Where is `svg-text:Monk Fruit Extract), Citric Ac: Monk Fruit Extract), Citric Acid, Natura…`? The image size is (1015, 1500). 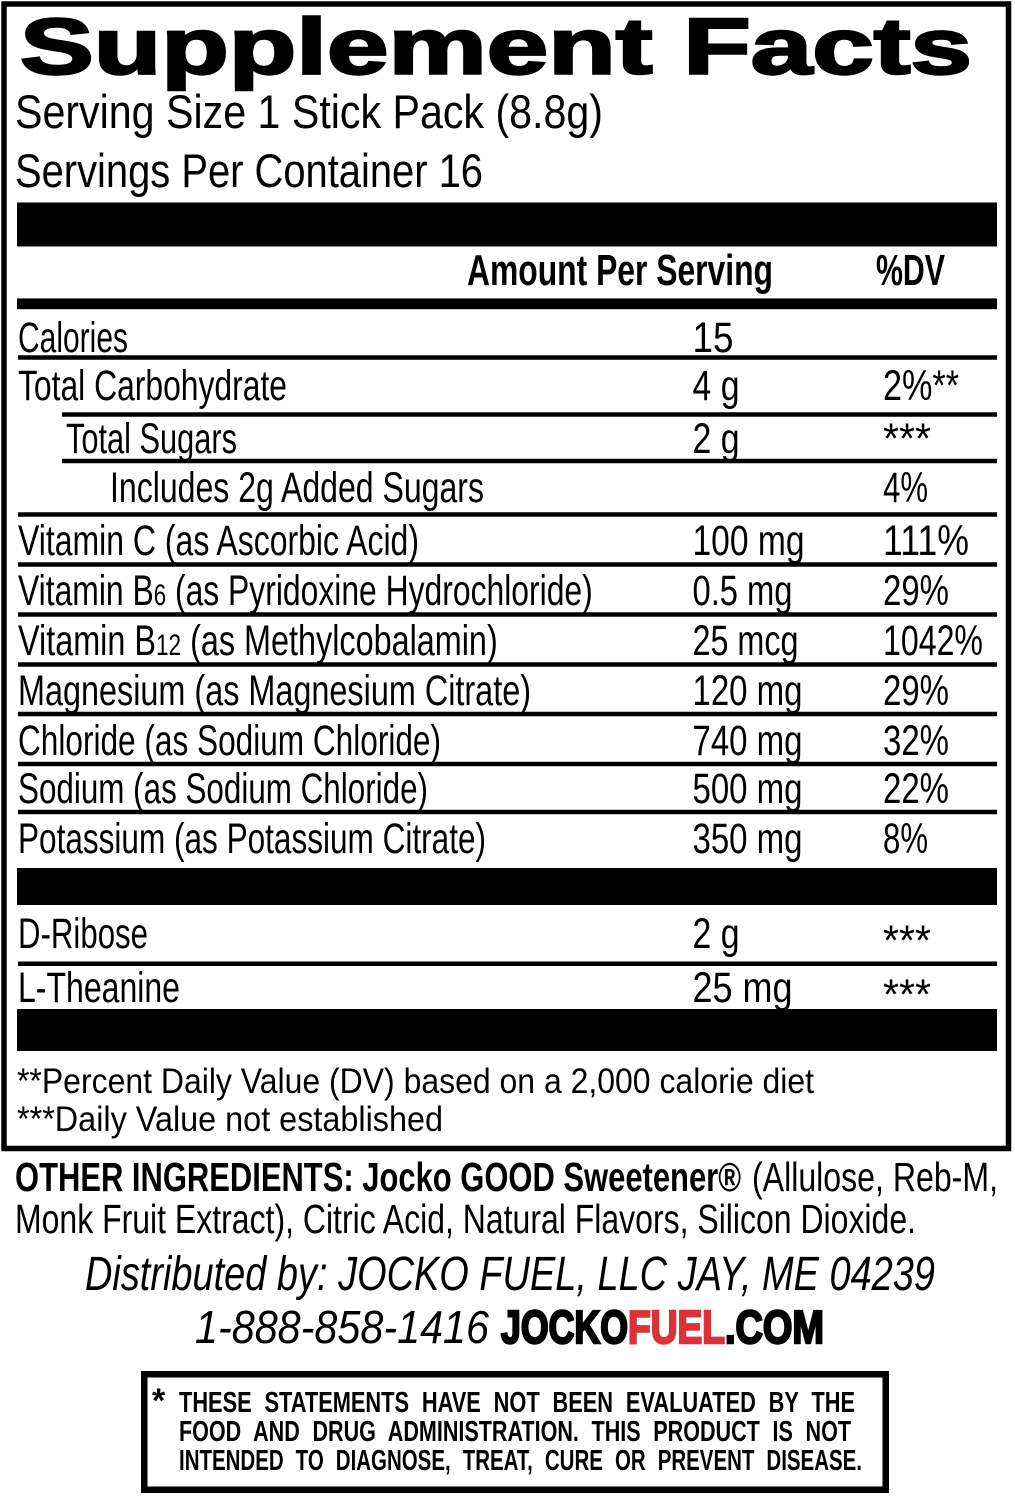 svg-text:Monk Fruit Extract), Citric Ac: Monk Fruit Extract), Citric Acid, Natura… is located at coordinates (465, 1219).